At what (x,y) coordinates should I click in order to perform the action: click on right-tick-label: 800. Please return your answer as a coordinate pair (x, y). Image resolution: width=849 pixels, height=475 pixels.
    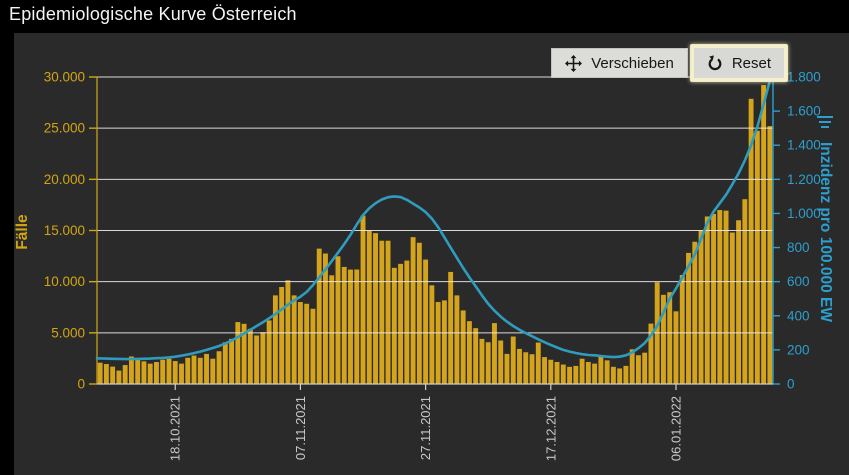
    Looking at the image, I should click on (798, 247).